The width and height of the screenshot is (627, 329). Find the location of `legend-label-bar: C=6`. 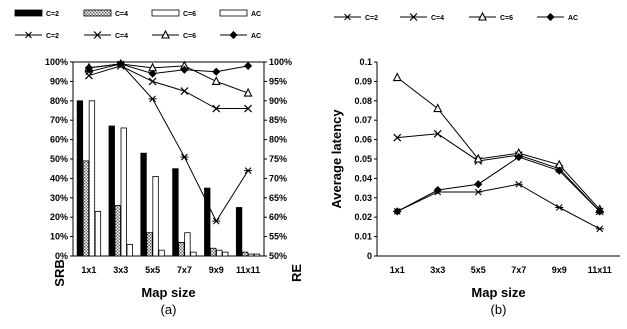

legend-label-bar: C=6 is located at coordinates (189, 14).